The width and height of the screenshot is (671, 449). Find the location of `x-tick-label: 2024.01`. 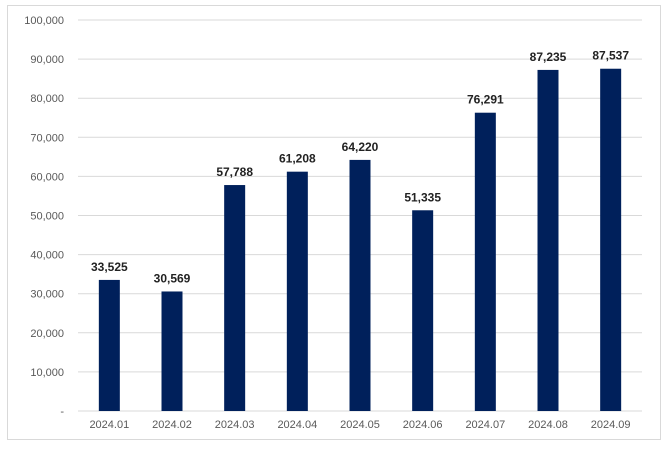

x-tick-label: 2024.01 is located at coordinates (109, 425).